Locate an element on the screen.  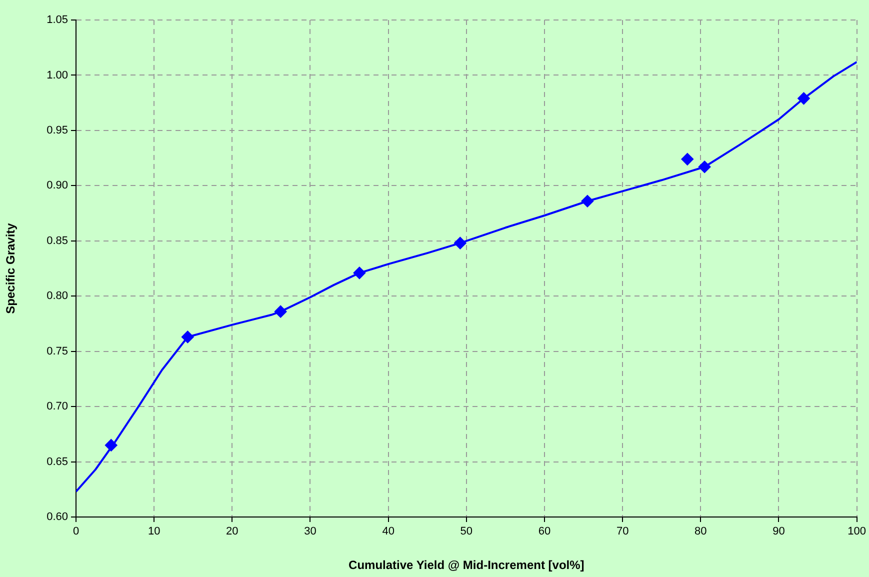
x-tick-label: 0 is located at coordinates (76, 532).